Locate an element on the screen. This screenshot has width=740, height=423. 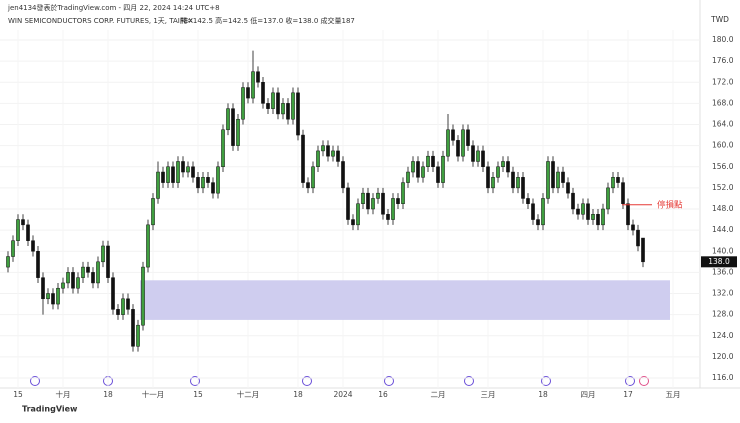
y-tick-label: 148.0 is located at coordinates (723, 208).